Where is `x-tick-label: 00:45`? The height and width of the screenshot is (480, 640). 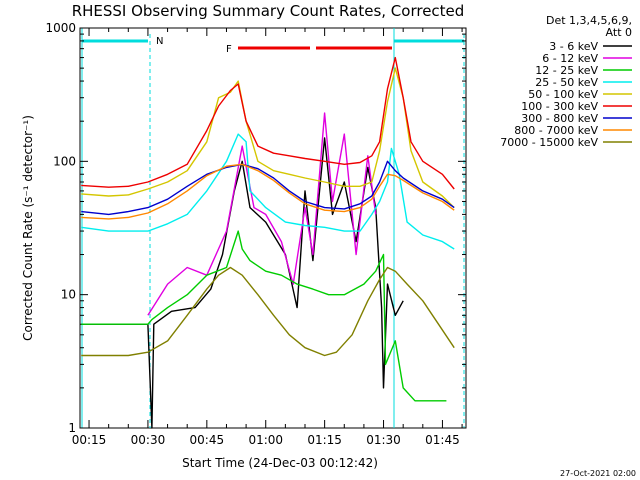 x-tick-label: 00:45 is located at coordinates (207, 440).